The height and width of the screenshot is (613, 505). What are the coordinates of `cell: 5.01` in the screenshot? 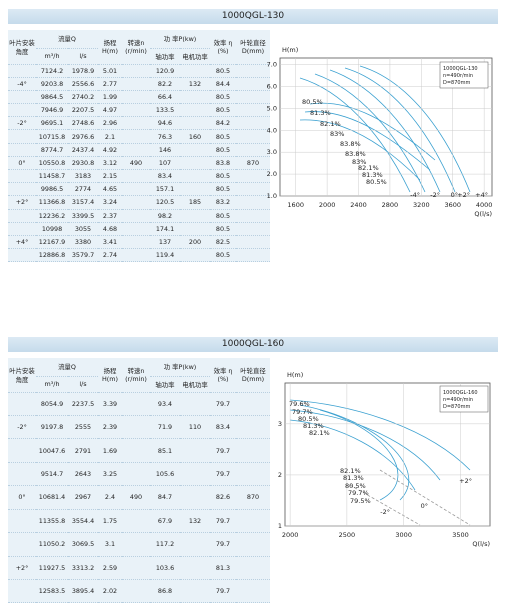 It's located at (110, 71).